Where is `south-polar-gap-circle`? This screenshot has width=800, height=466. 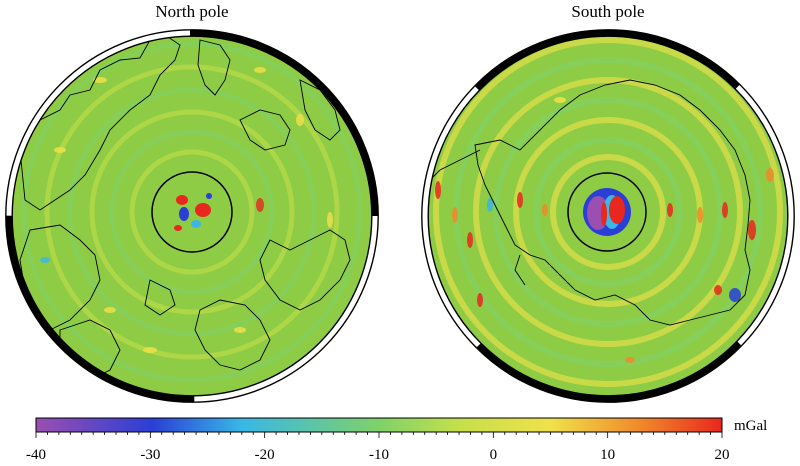
south-polar-gap-circle is located at coordinates (607, 212).